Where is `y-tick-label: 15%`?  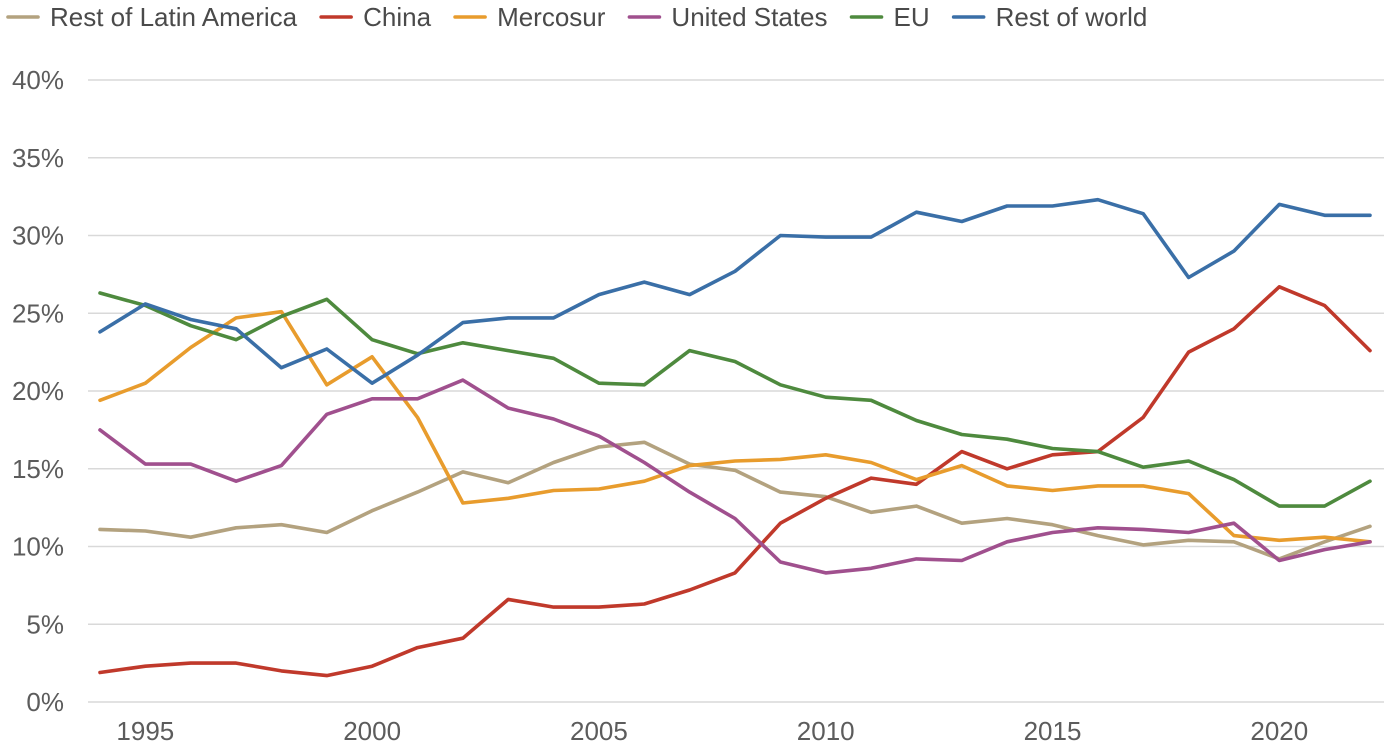
y-tick-label: 15% is located at coordinates (38, 469).